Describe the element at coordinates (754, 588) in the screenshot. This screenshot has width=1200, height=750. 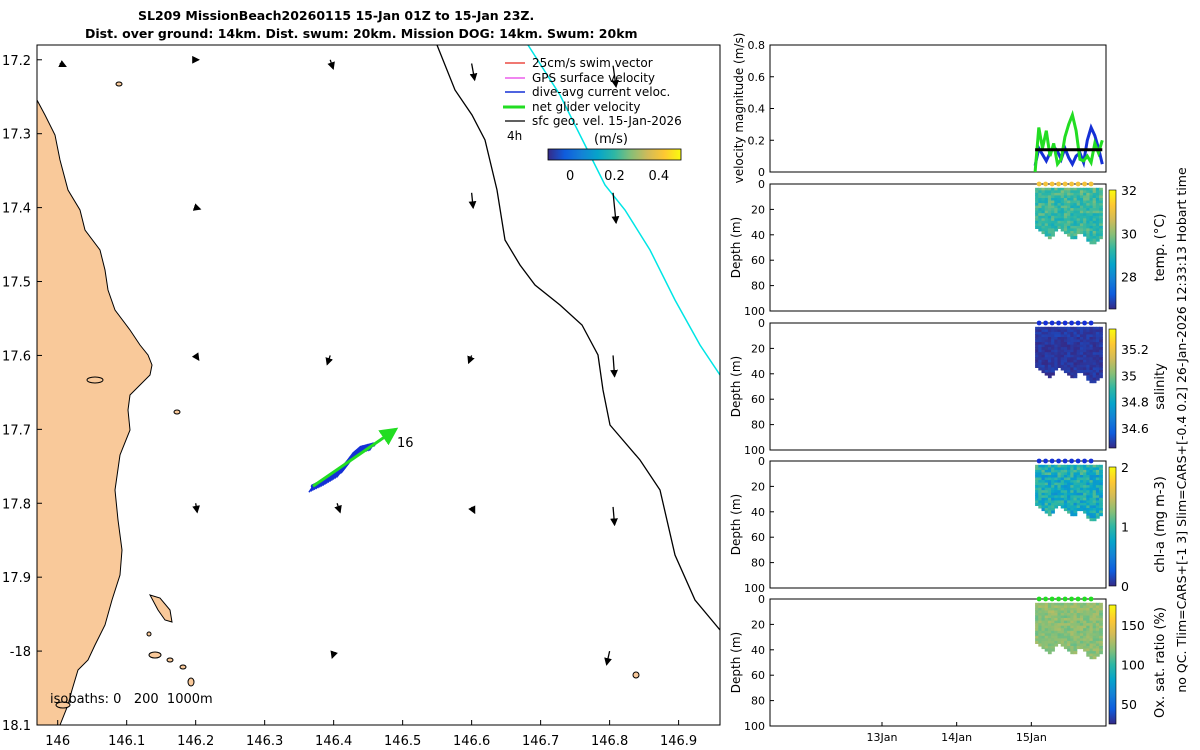
I see `depth-tick-label: 100` at that location.